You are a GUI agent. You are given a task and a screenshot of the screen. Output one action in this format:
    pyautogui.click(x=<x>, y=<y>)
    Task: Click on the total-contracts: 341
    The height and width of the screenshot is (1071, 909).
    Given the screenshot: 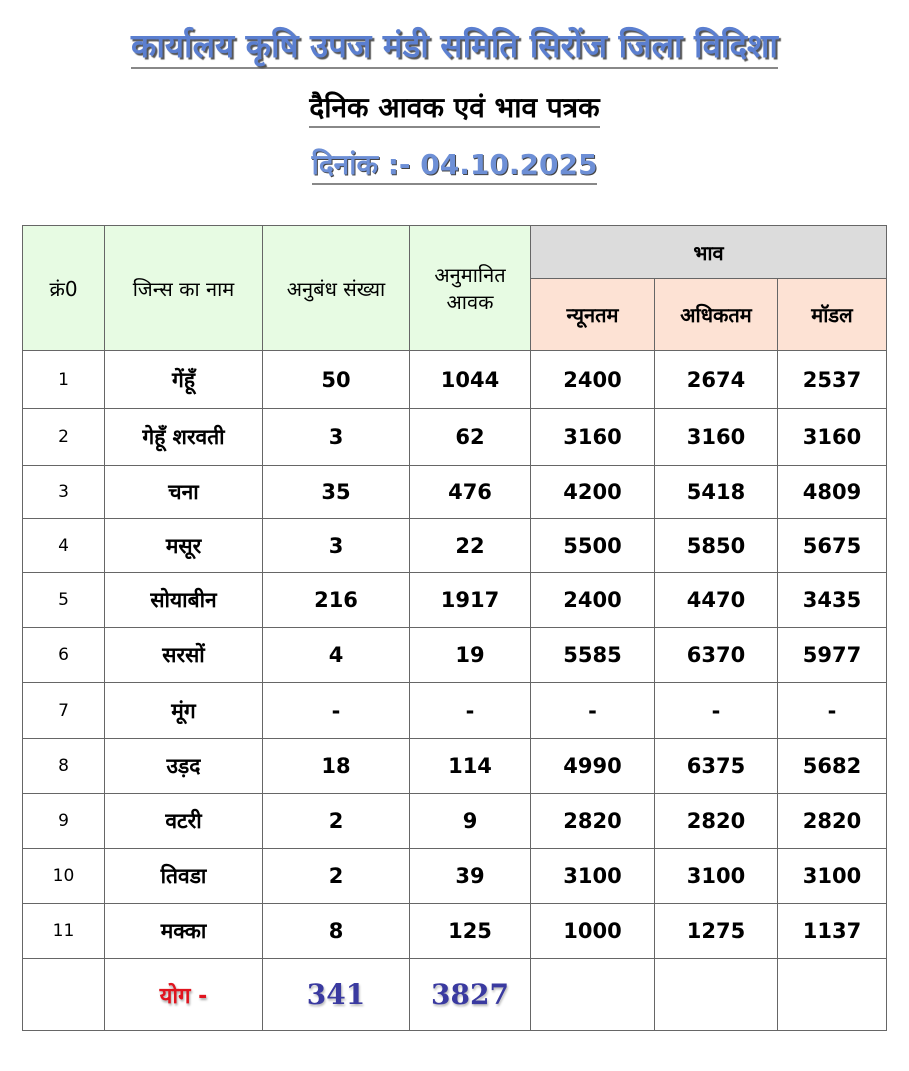 What is the action you would take?
    pyautogui.click(x=336, y=994)
    